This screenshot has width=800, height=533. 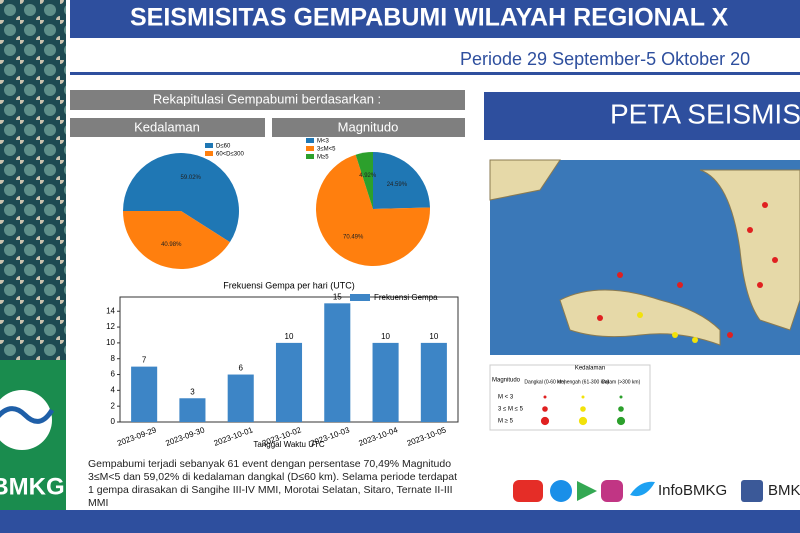 What do you see at coordinates (326, 150) in the screenshot?
I see `legend-label: 3≤M<5` at bounding box center [326, 150].